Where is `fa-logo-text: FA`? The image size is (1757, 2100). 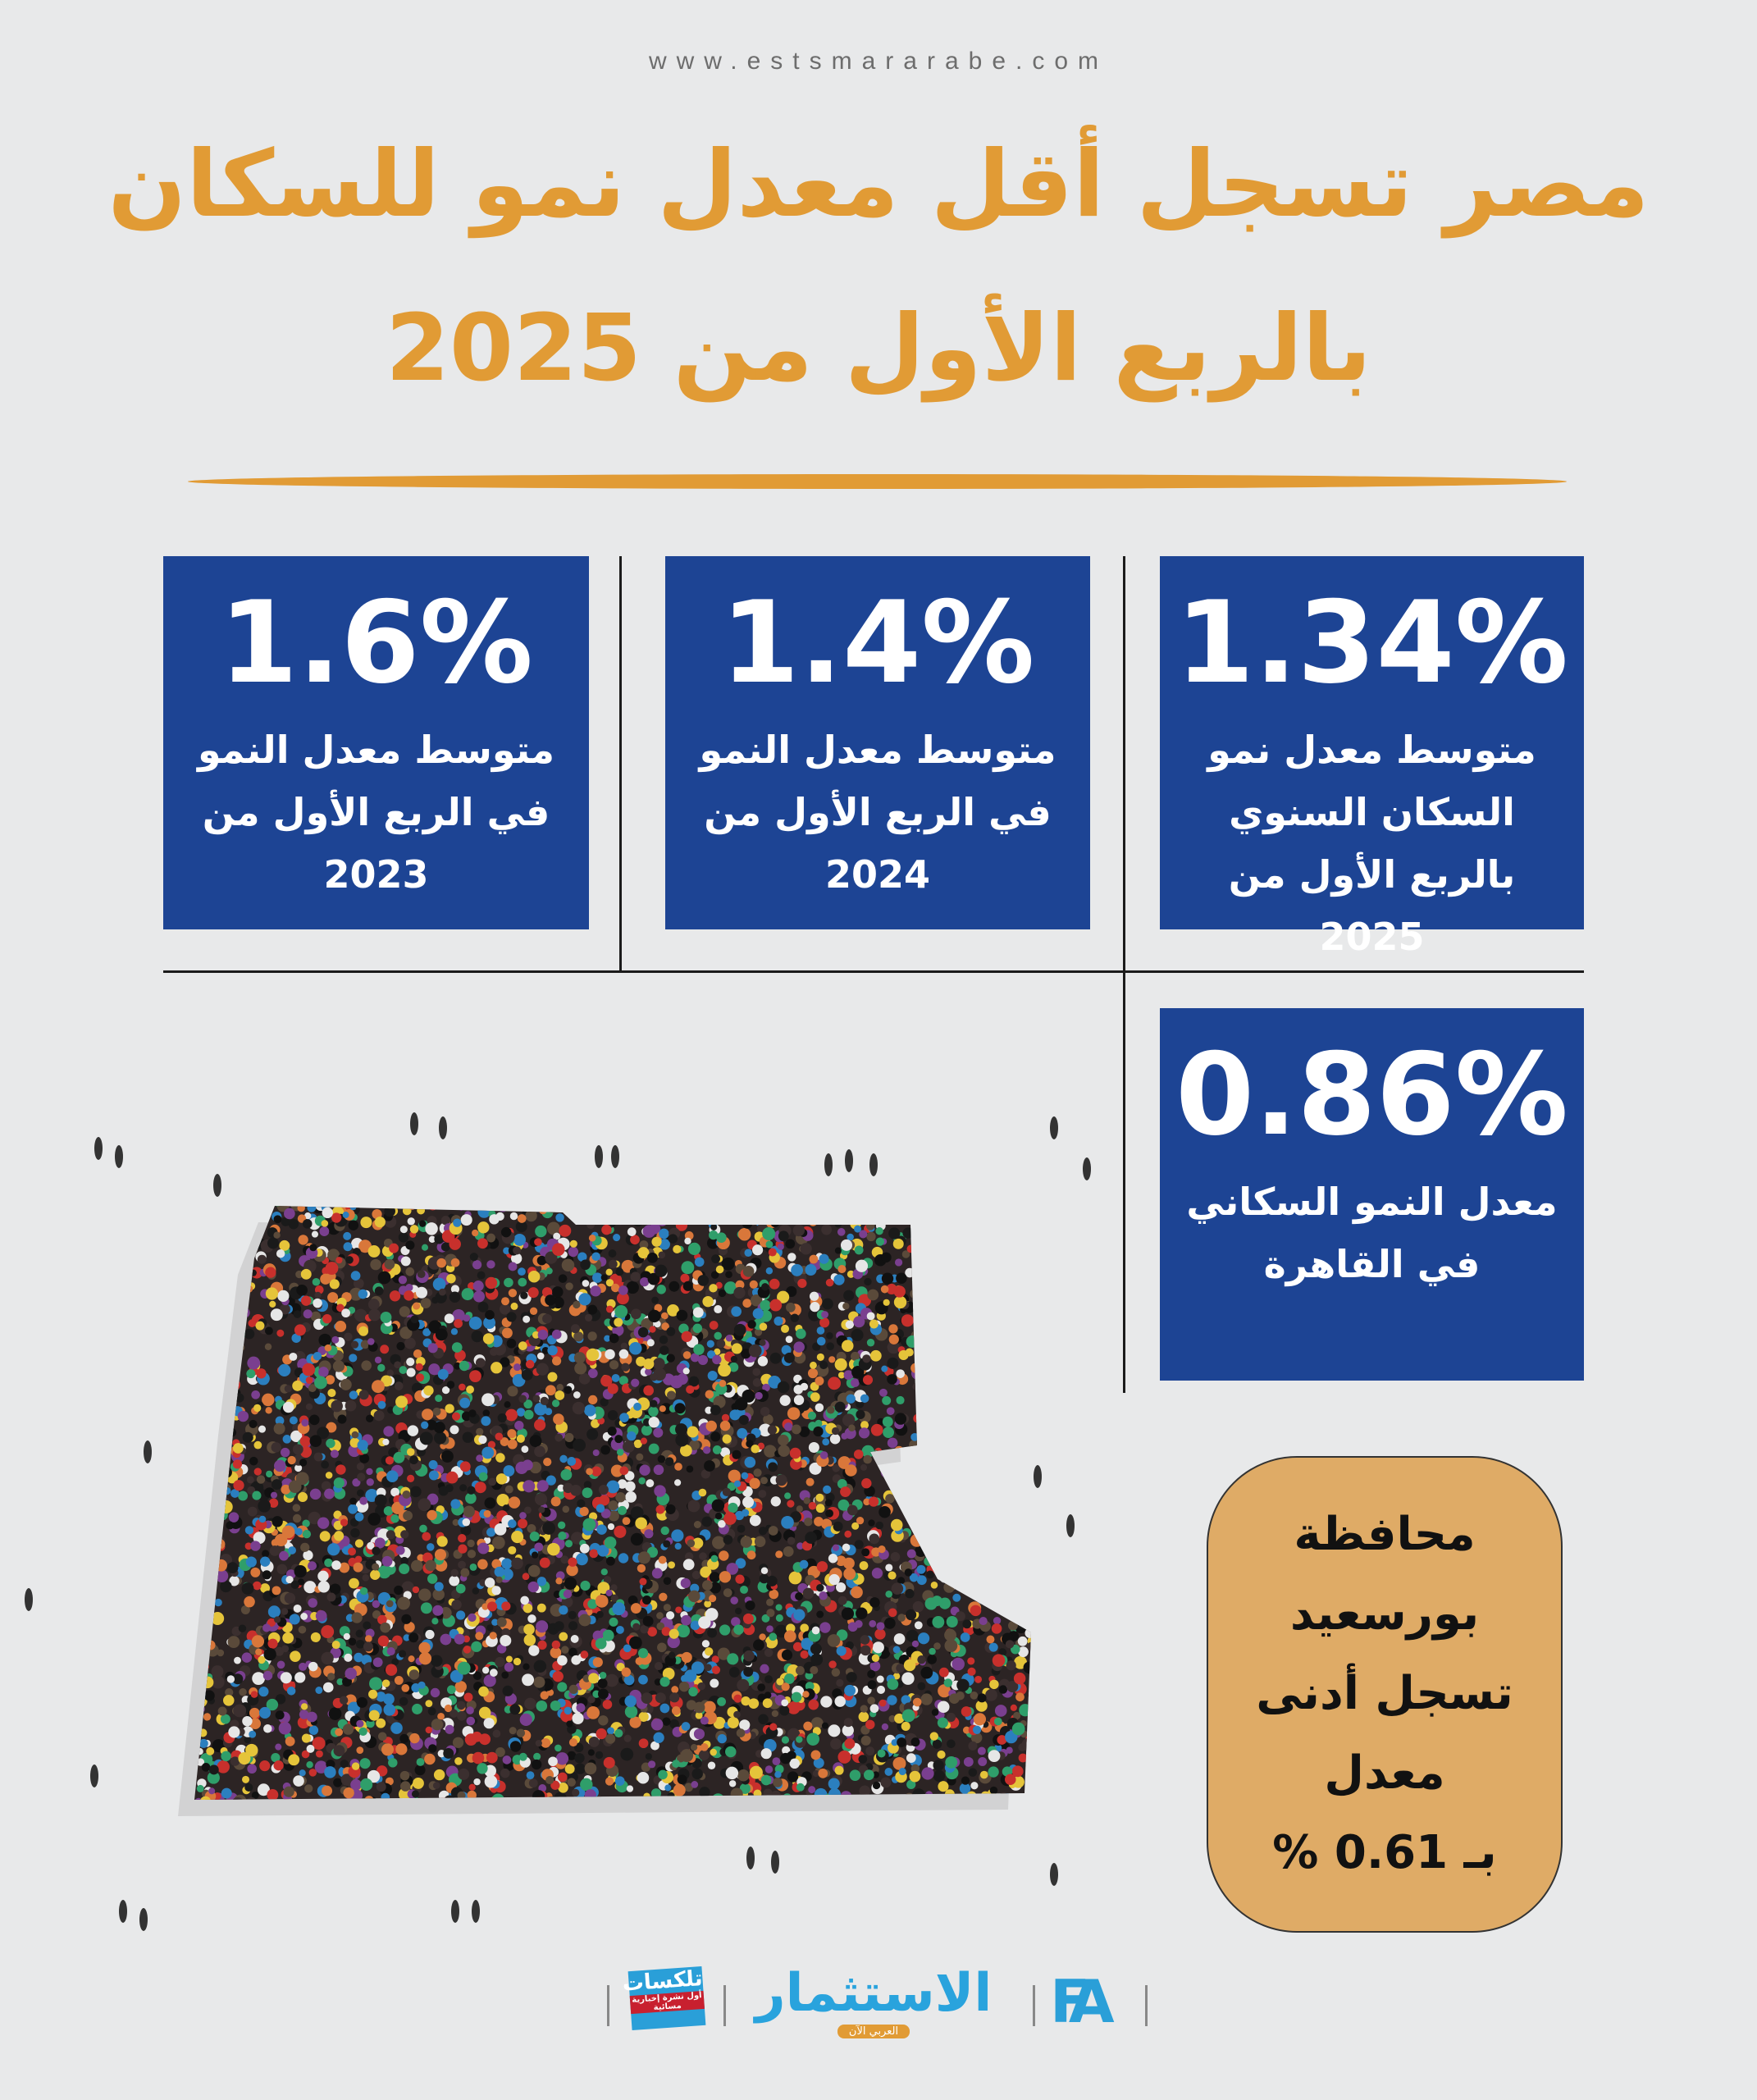 fa-logo-text: FA is located at coordinates (1082, 2002).